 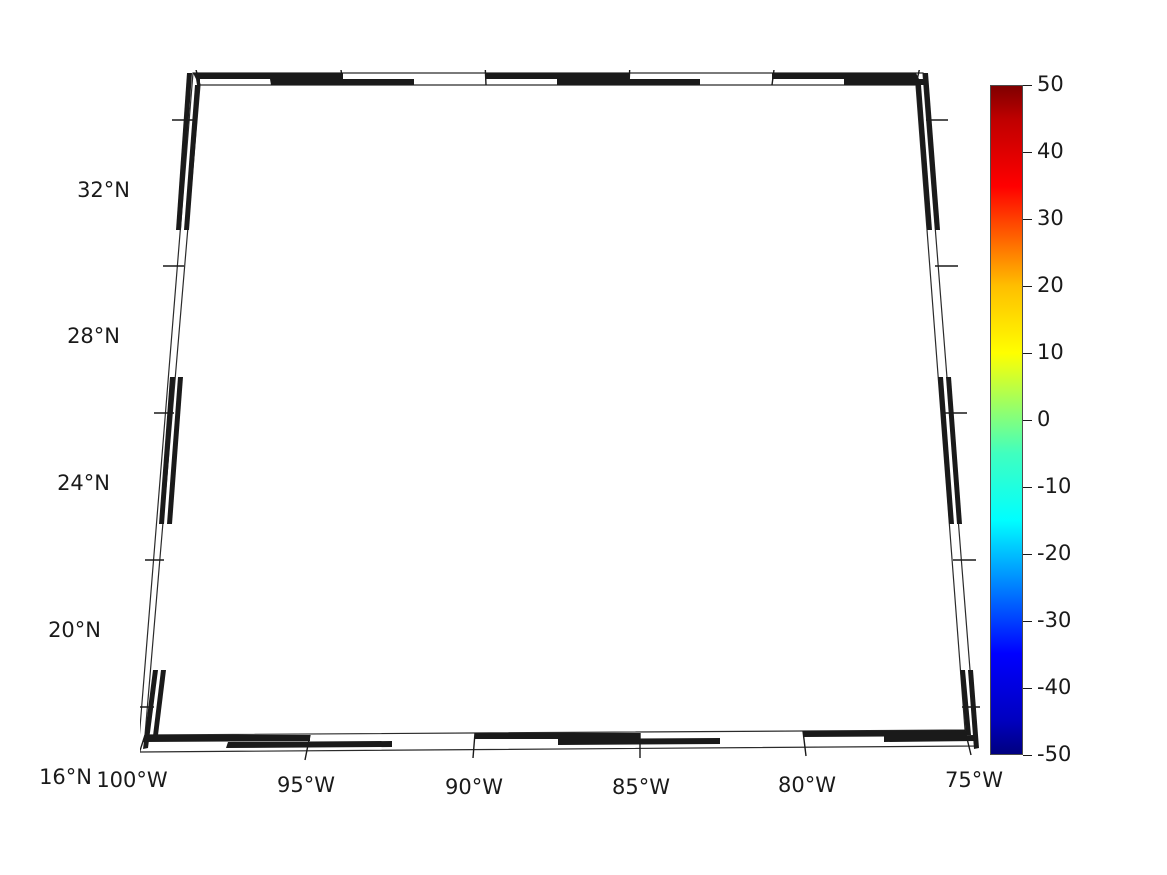 I want to click on colorbar-label-20: 20, so click(x=1050, y=285).